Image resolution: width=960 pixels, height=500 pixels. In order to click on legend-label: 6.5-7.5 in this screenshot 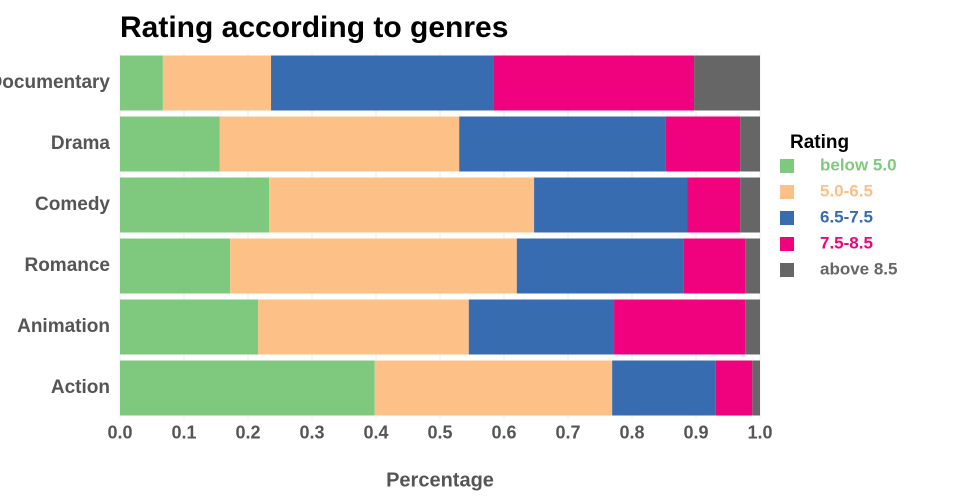, I will do `click(846, 216)`.